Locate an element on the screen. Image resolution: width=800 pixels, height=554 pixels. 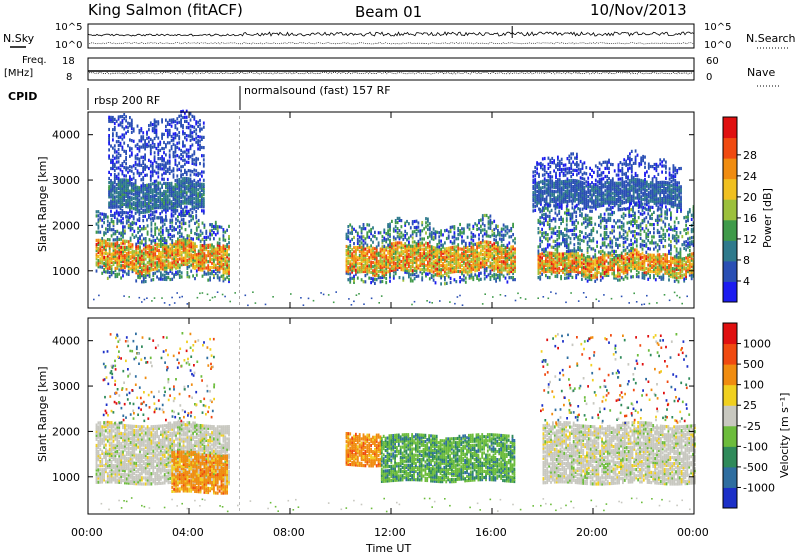
freq-tick-high: 18 is located at coordinates (68, 61).